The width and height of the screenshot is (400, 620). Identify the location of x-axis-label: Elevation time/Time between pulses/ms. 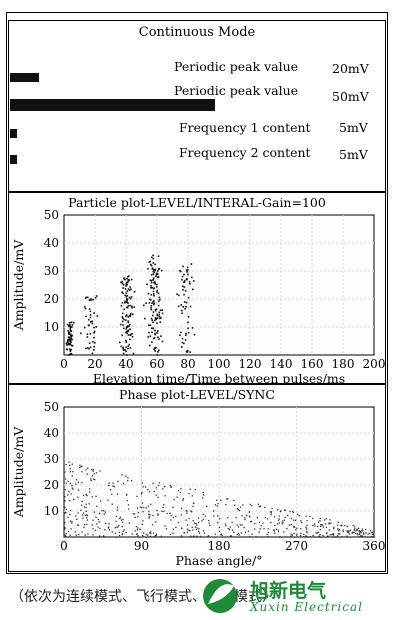
(219, 377).